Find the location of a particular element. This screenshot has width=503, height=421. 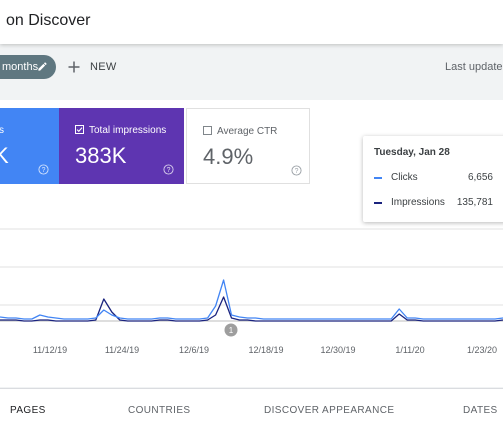

plus-icon is located at coordinates (74, 67).